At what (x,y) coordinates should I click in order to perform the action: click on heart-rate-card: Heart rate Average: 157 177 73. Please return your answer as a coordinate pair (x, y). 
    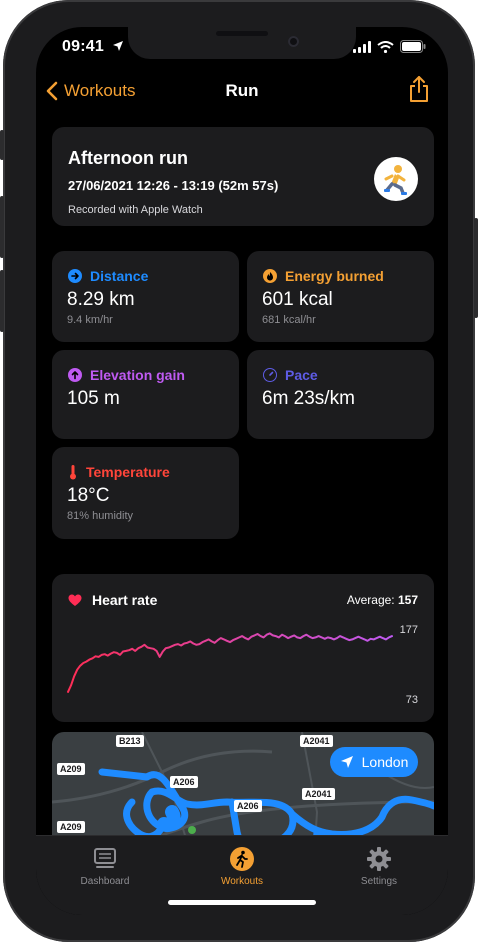
    Looking at the image, I should click on (243, 648).